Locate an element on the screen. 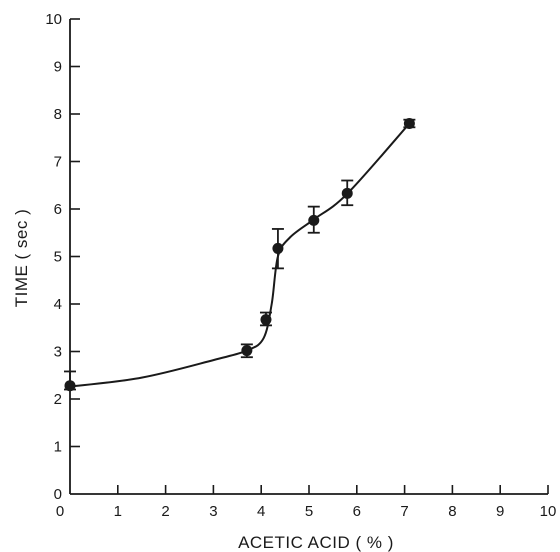  y-tick-label: 10 is located at coordinates (53, 19).